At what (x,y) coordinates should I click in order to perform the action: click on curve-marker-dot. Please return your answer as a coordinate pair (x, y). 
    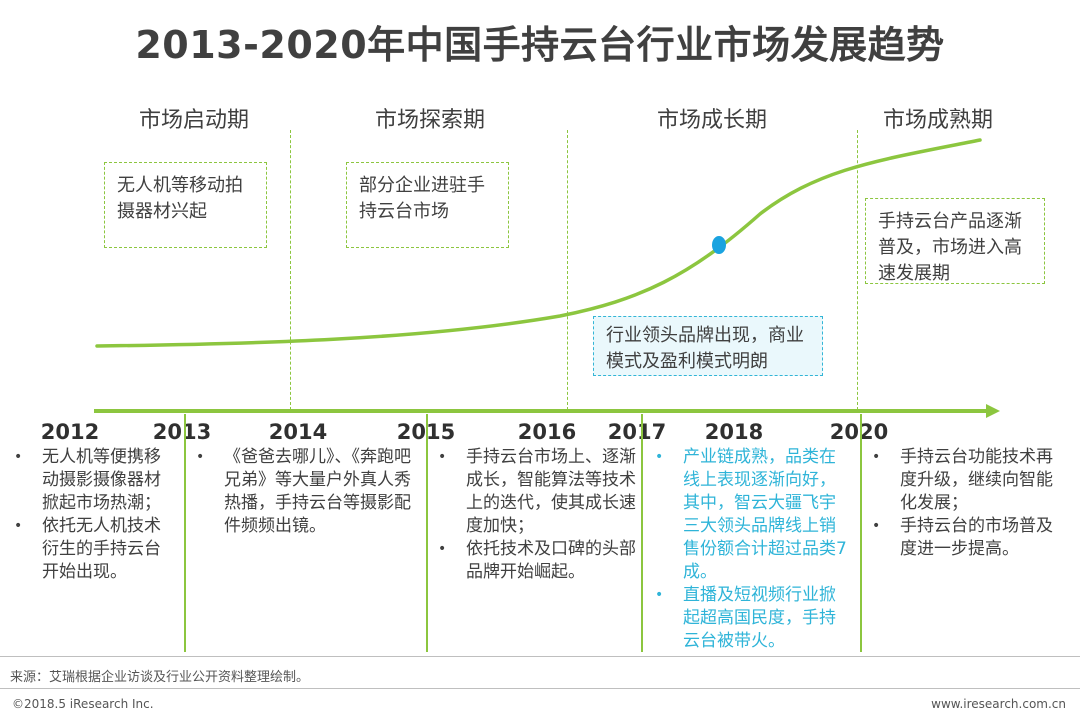
    Looking at the image, I should click on (719, 245).